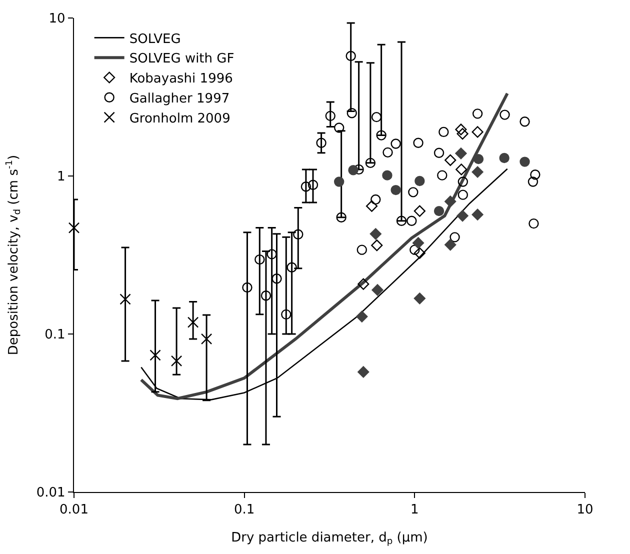  What do you see at coordinates (329, 539) in the screenshot?
I see `x-axis-title: Dry particle diameter, d$_{p}$ (μm)` at bounding box center [329, 539].